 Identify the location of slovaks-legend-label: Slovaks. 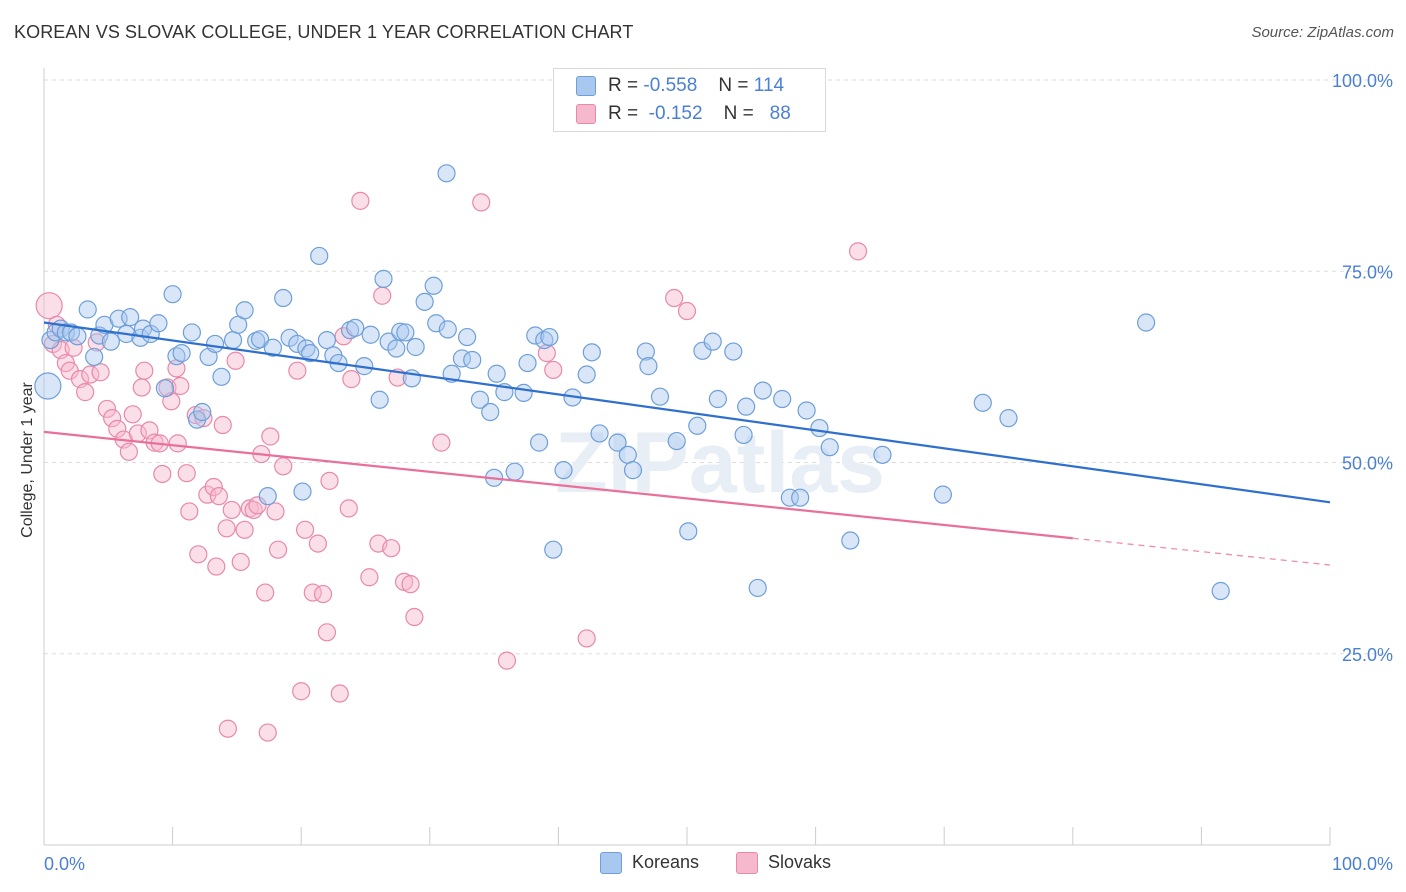
(800, 862).